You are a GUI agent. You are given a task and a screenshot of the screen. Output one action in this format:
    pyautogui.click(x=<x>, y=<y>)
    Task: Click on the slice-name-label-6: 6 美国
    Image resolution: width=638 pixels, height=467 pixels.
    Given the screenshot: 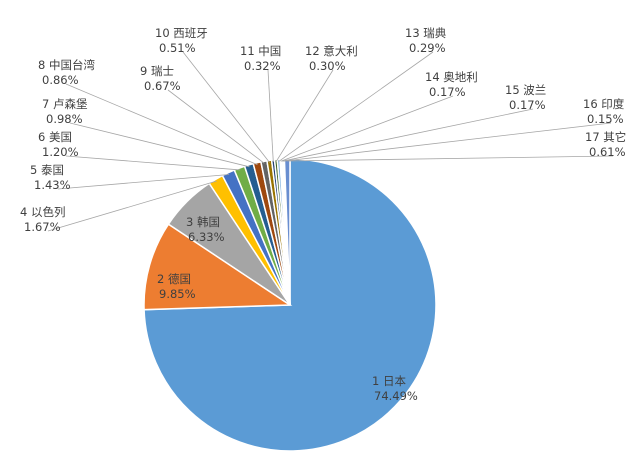 What is the action you would take?
    pyautogui.click(x=55, y=137)
    